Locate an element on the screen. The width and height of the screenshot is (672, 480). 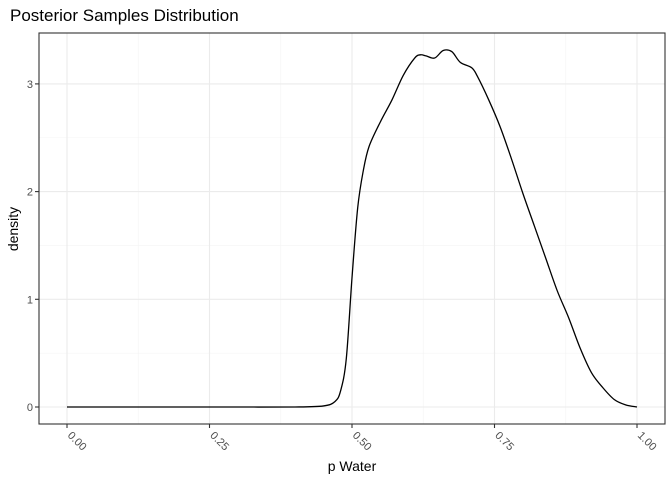
x-axis-ticks: 0.00 0.25 0.50 0.75 1.00 is located at coordinates (362, 438).